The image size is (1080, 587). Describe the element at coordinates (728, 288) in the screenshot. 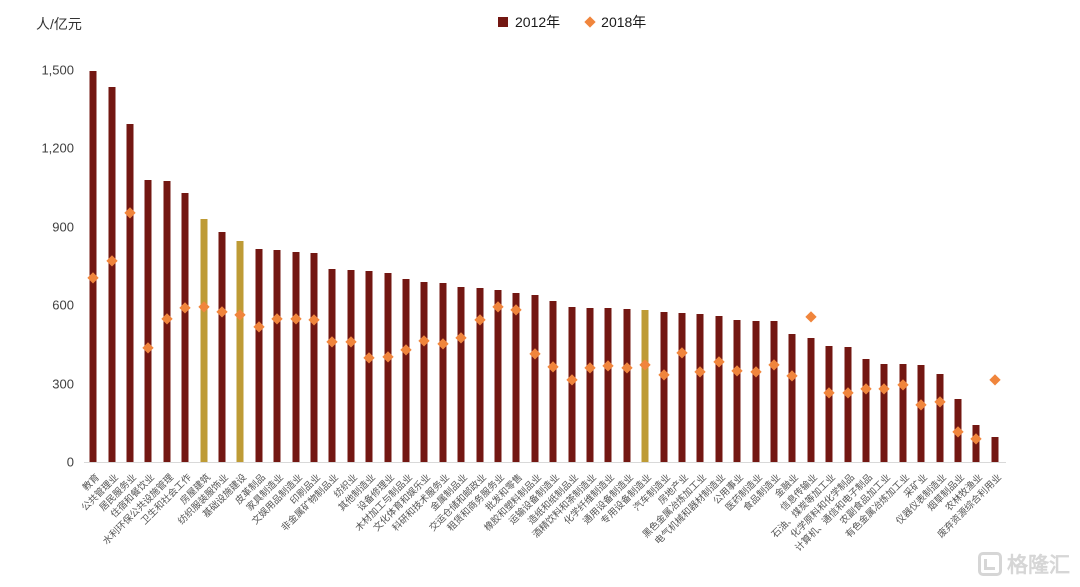

I see `bar-slot: 公用事业` at that location.